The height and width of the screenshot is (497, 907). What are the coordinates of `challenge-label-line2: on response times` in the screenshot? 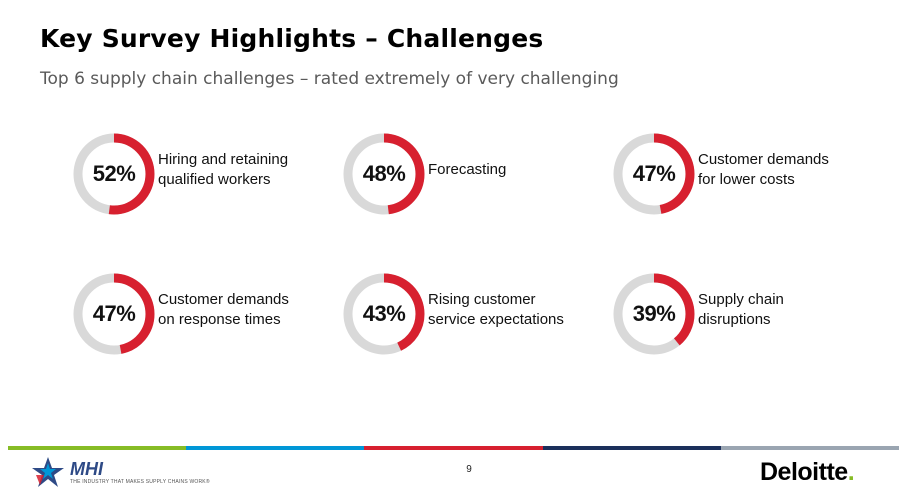 It's located at (219, 319).